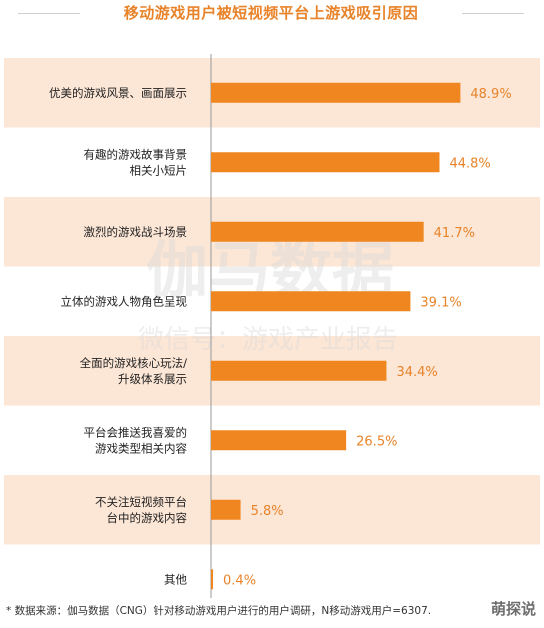 This screenshot has width=544, height=628. Describe the element at coordinates (118, 93) in the screenshot. I see `category-label: 优美的游戏风景、画面展示` at that location.